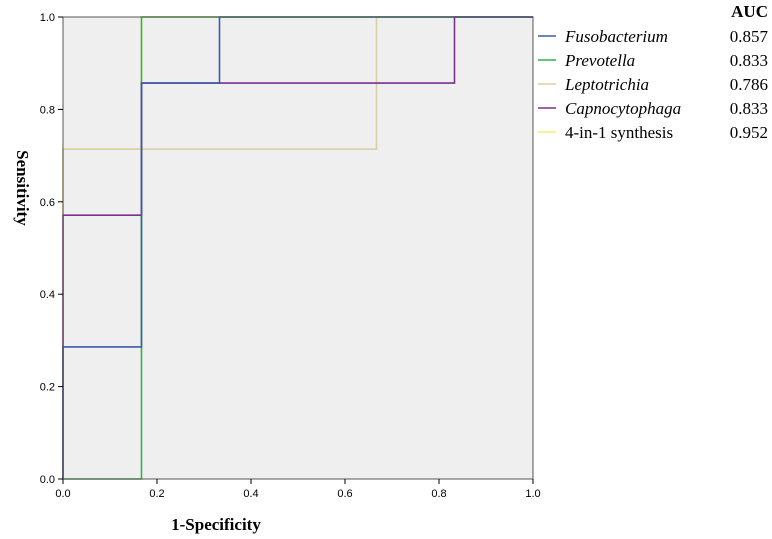 Image resolution: width=772 pixels, height=539 pixels. Describe the element at coordinates (749, 36) in the screenshot. I see `legend-auc-value: 0.857` at that location.